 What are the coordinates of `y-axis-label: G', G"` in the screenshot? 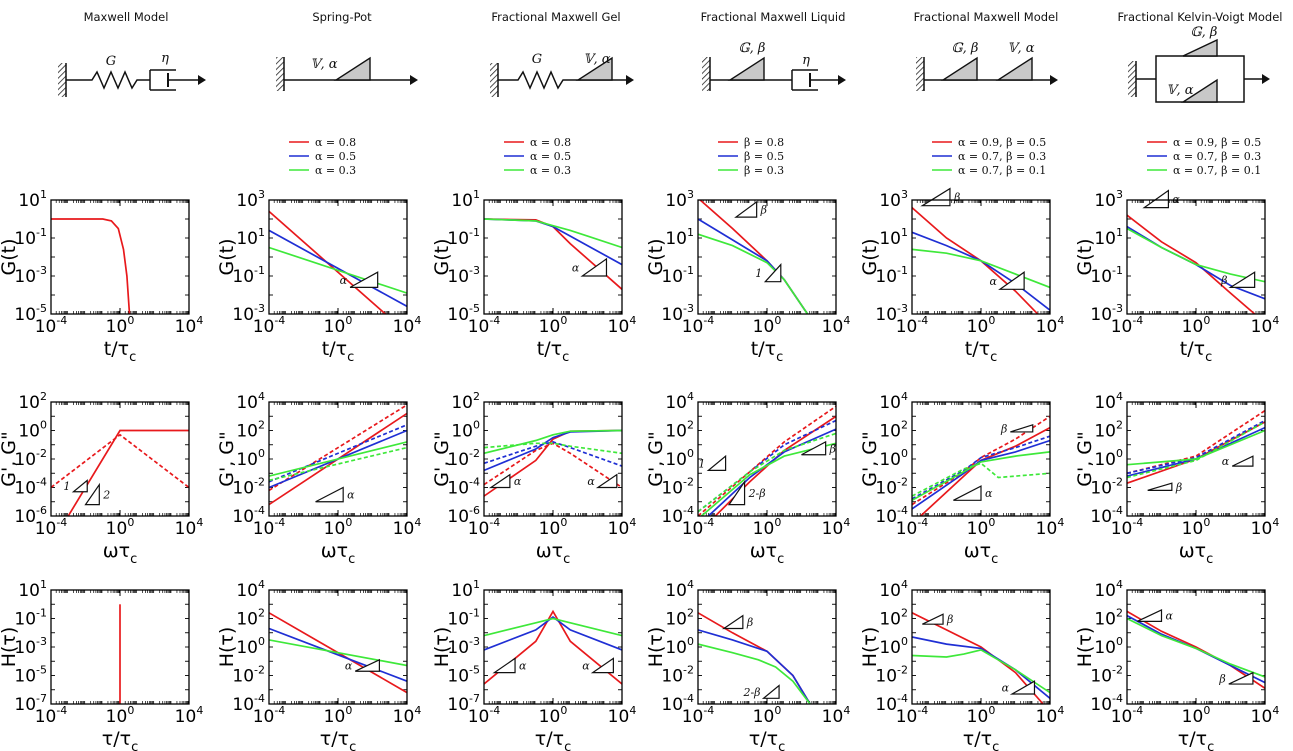 It's located at (870, 459).